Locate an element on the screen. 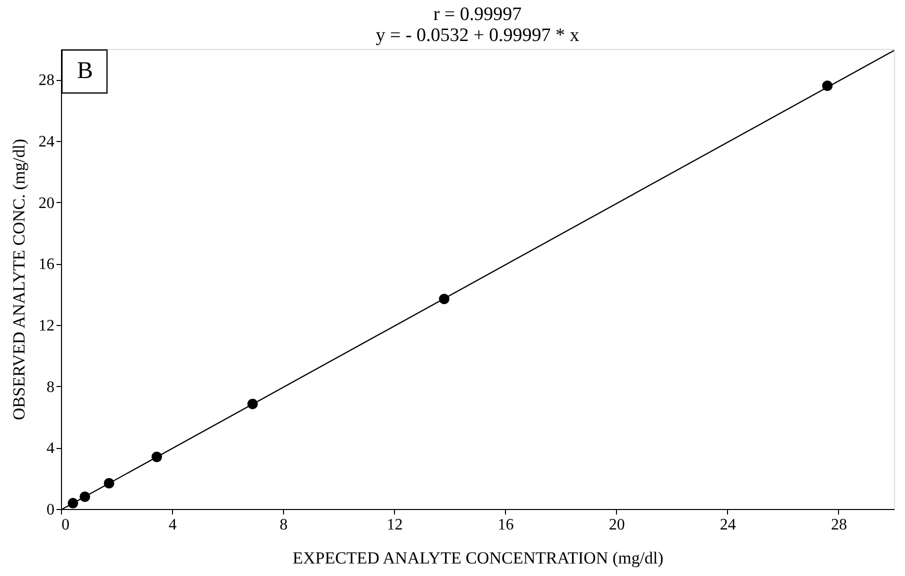 The image size is (905, 576). text: r = 0.99997 is located at coordinates (477, 14).